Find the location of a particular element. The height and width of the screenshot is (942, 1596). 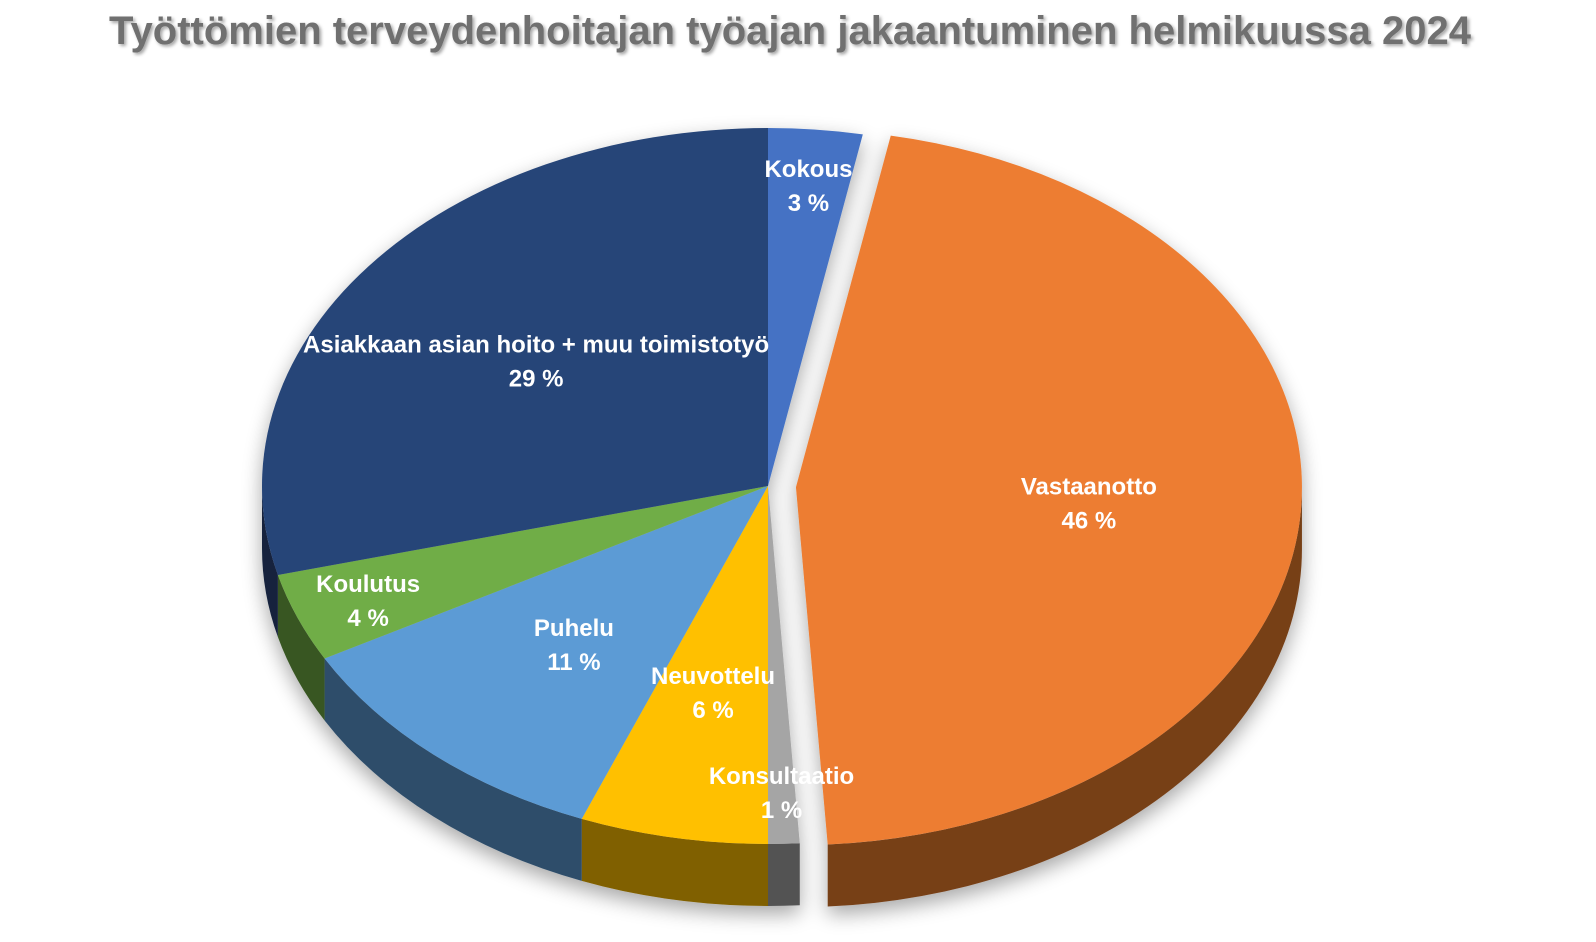

data-label: Puhelu 11 % is located at coordinates (574, 645).